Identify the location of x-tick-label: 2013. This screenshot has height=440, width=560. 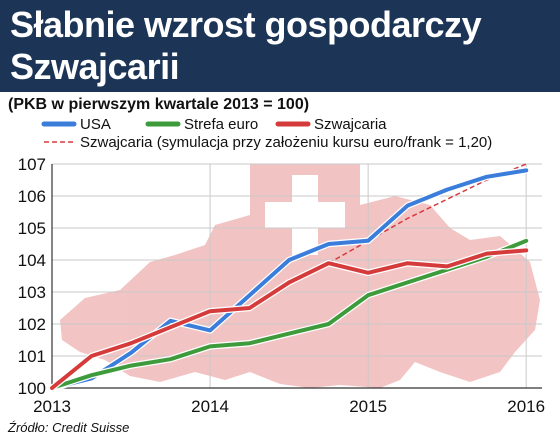
(52, 406).